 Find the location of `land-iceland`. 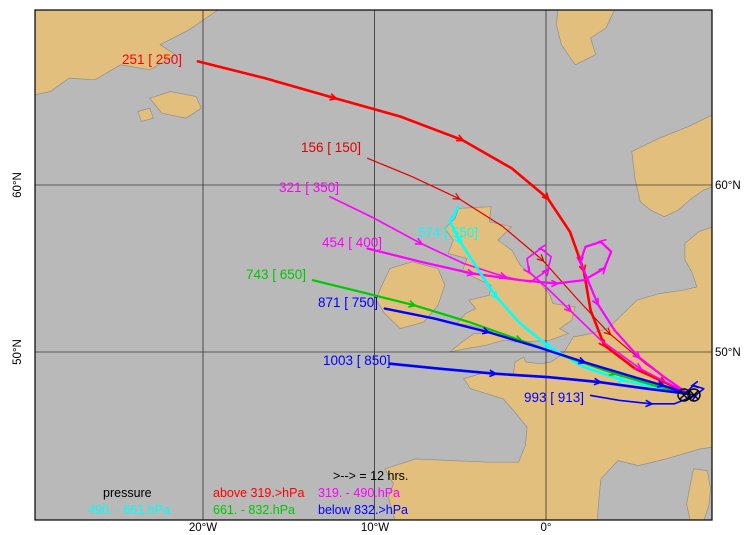

land-iceland is located at coordinates (175, 105).